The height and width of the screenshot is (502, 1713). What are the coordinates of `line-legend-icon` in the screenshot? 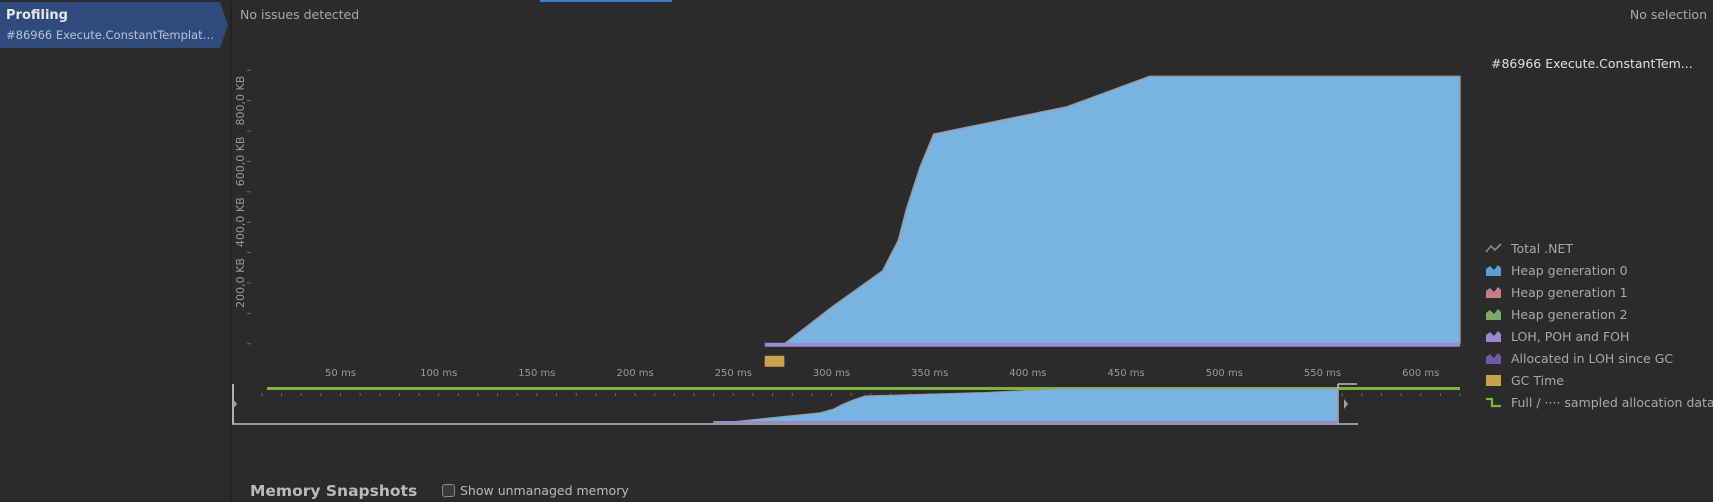 It's located at (1493, 248).